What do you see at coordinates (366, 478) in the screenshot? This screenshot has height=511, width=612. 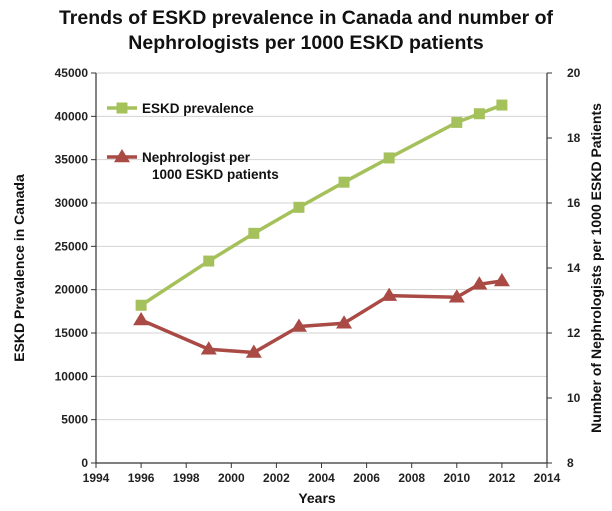 I see `x-tick-label-6: 2006` at bounding box center [366, 478].